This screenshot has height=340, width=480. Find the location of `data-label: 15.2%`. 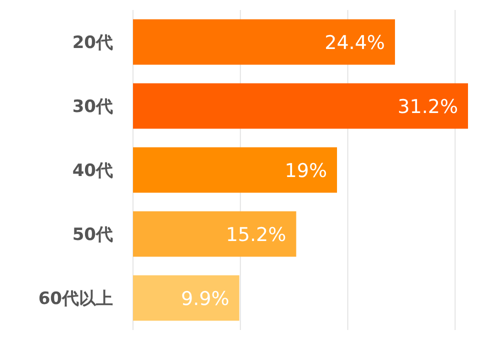

data-label: 15.2% is located at coordinates (256, 235).